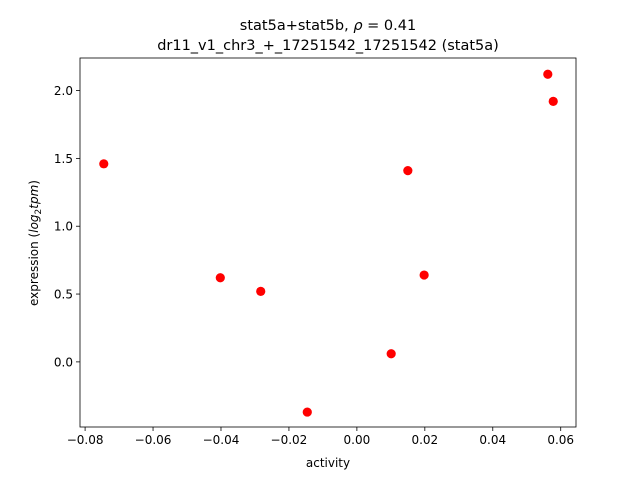  I want to click on y-tick-label: 2.0, so click(63, 91).